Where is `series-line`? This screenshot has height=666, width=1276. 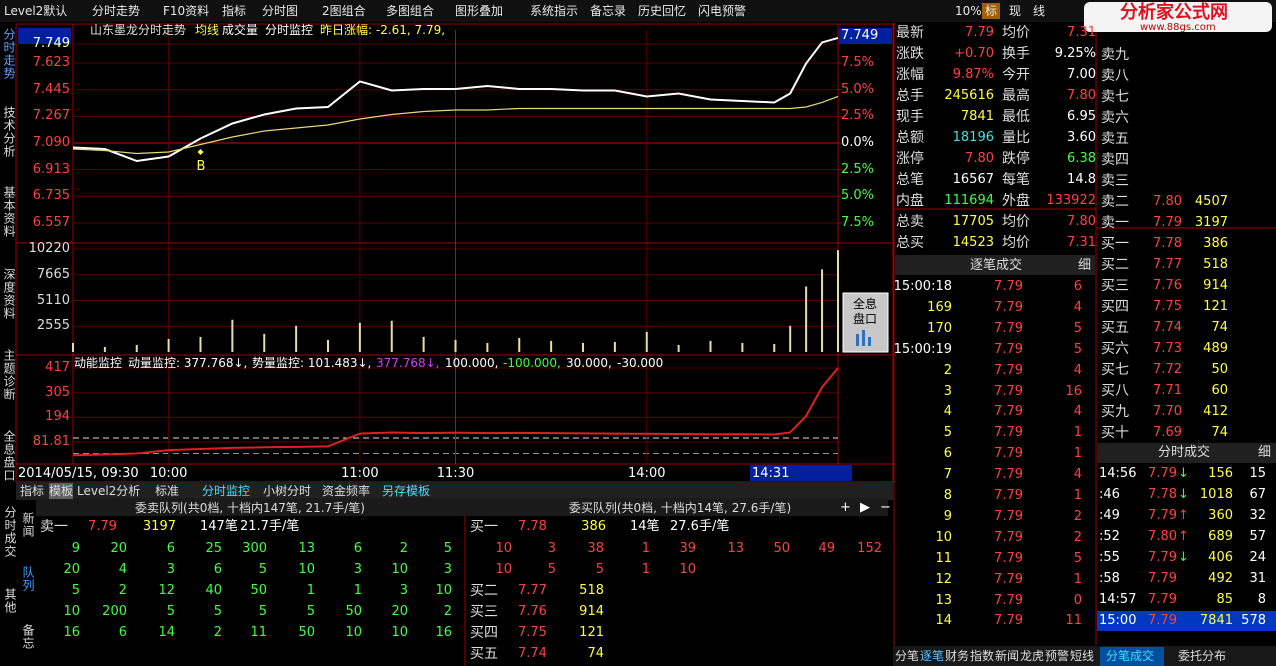 series-line is located at coordinates (455, 99).